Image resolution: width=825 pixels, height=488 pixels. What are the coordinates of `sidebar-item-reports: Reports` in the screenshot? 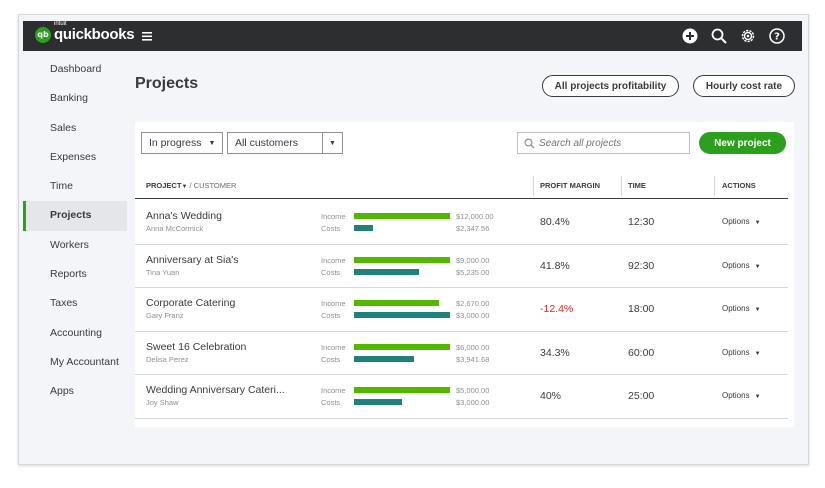 It's located at (75, 274).